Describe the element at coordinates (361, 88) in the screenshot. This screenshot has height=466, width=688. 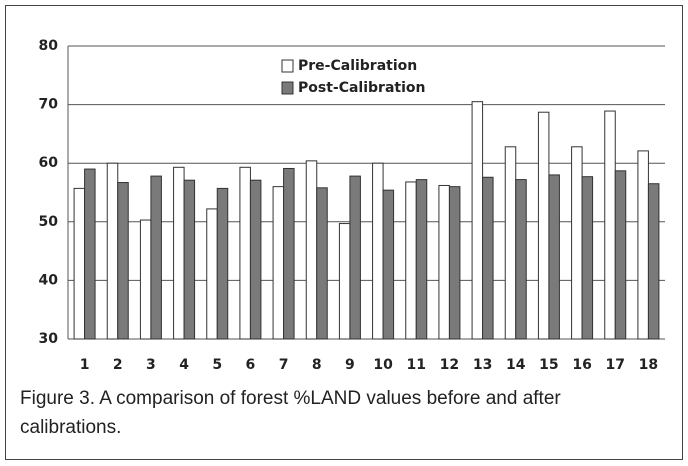
I see `legend-label: Post-Calibration` at that location.